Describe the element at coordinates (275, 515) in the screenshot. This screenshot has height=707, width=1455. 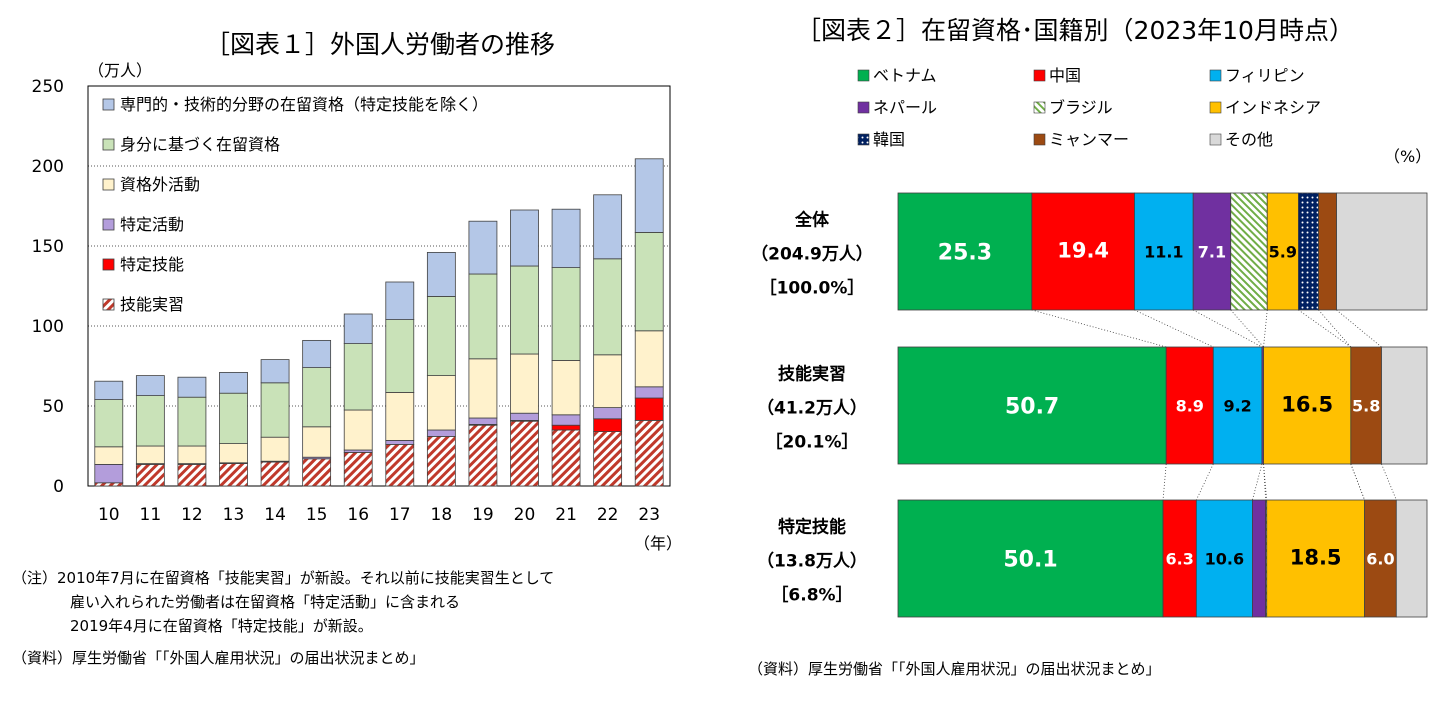
I see `x-tick-label: 14` at that location.